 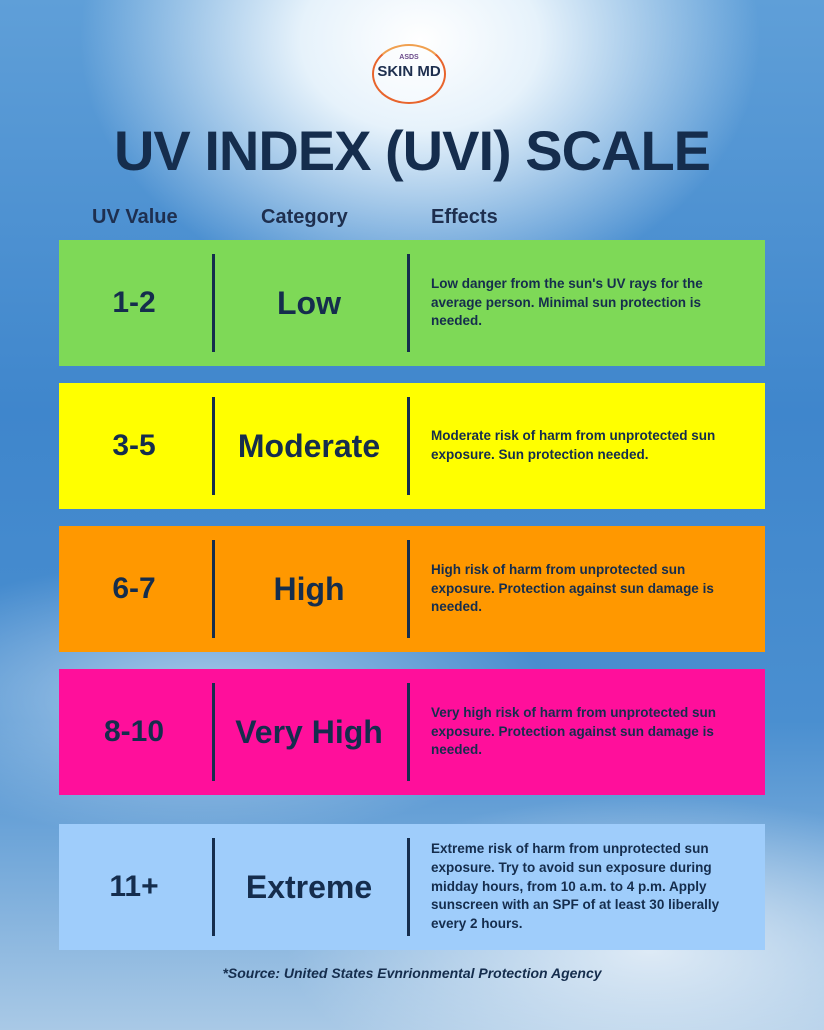 I want to click on logo: ASDS SKIN MD, so click(x=409, y=74).